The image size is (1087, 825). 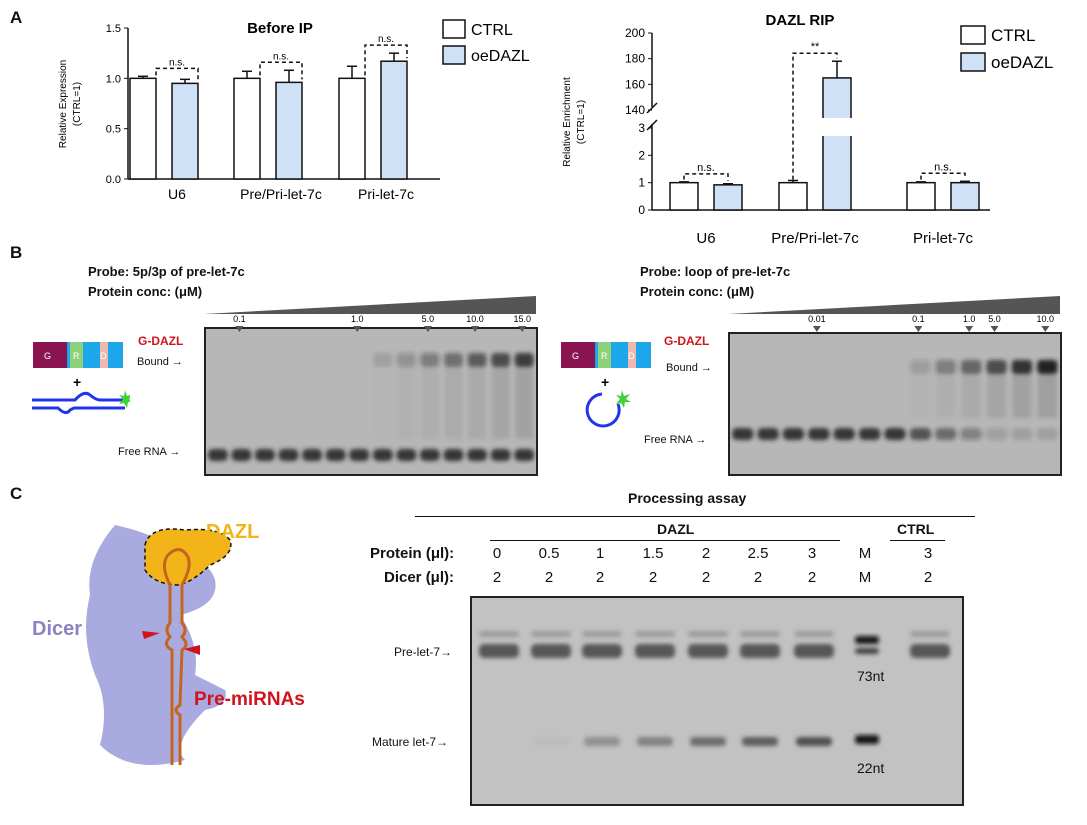 What do you see at coordinates (867, 739) in the screenshot?
I see `marker-band-22nt` at bounding box center [867, 739].